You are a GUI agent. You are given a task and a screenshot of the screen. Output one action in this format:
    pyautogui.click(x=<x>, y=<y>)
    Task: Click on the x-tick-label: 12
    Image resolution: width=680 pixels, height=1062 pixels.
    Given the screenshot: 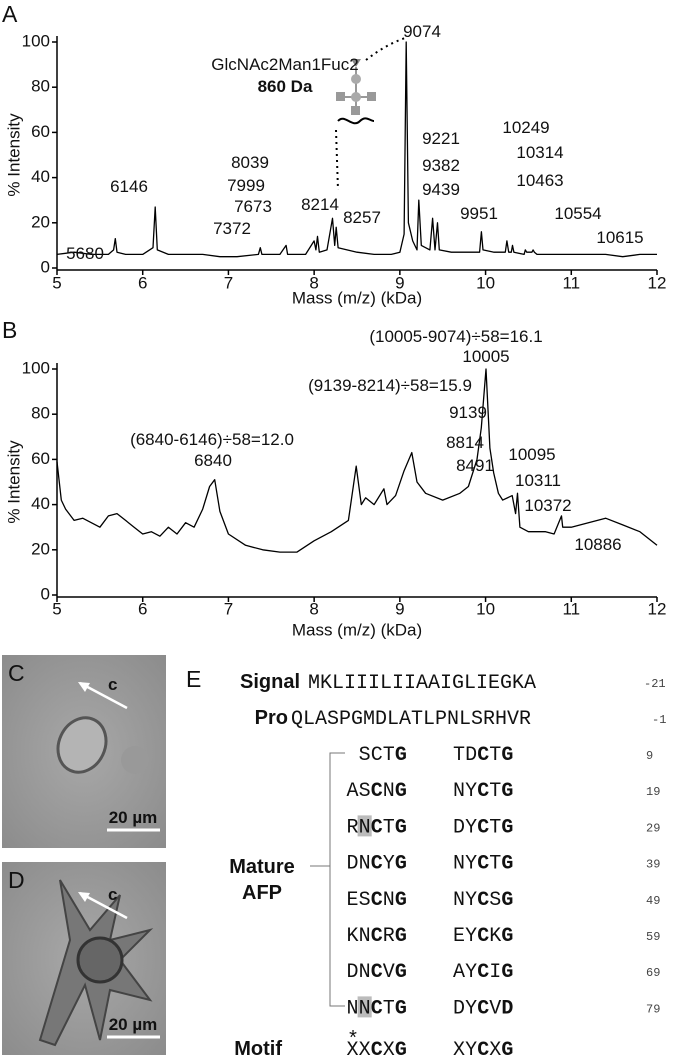 What is the action you would take?
    pyautogui.click(x=657, y=282)
    